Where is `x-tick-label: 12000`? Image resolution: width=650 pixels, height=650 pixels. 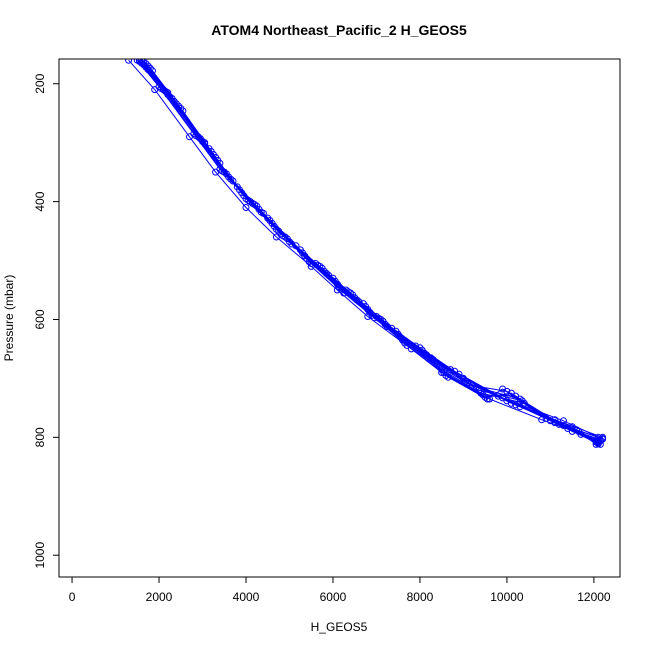 x-tick-label: 12000 is located at coordinates (594, 597).